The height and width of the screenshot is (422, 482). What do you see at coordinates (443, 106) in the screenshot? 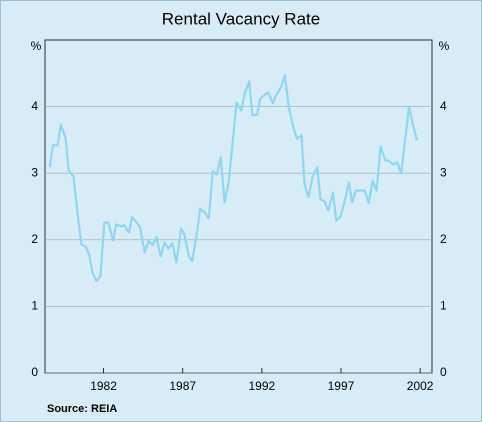
I see `y2-tick-label: 4` at bounding box center [443, 106].